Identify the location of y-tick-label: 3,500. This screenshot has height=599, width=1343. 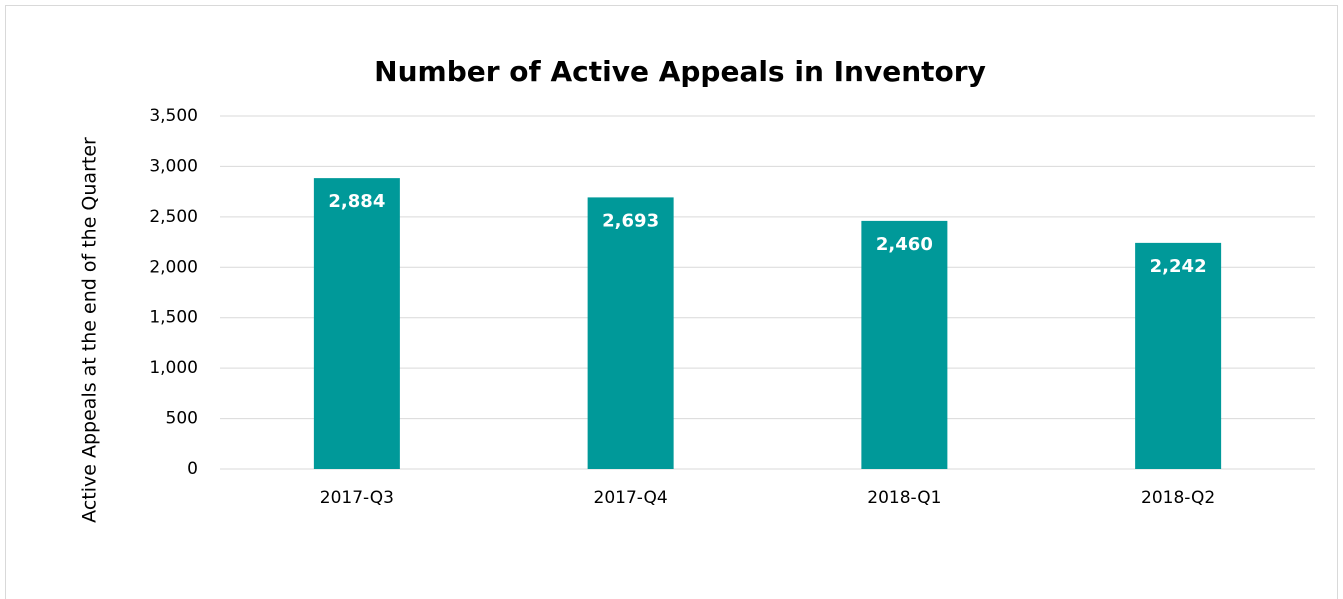
(173, 116).